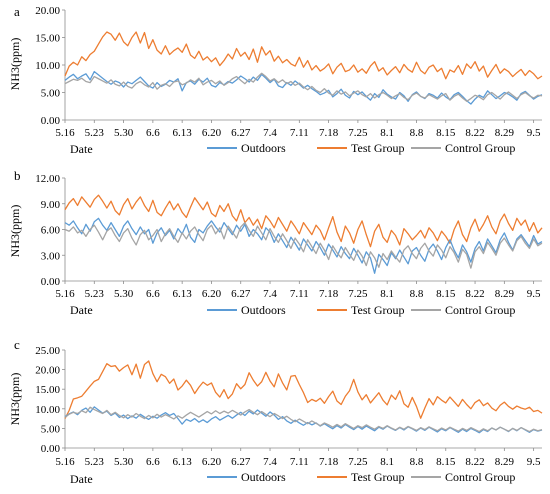 The image size is (550, 494). Describe the element at coordinates (51, 256) in the screenshot. I see `y-tick-label: 3.00` at that location.